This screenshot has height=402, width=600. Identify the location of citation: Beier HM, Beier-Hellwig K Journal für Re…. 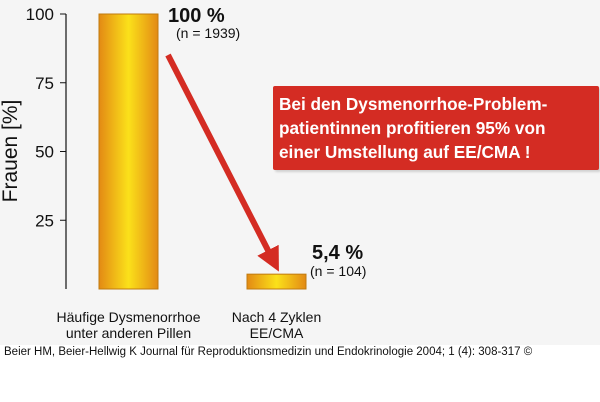
(268, 352).